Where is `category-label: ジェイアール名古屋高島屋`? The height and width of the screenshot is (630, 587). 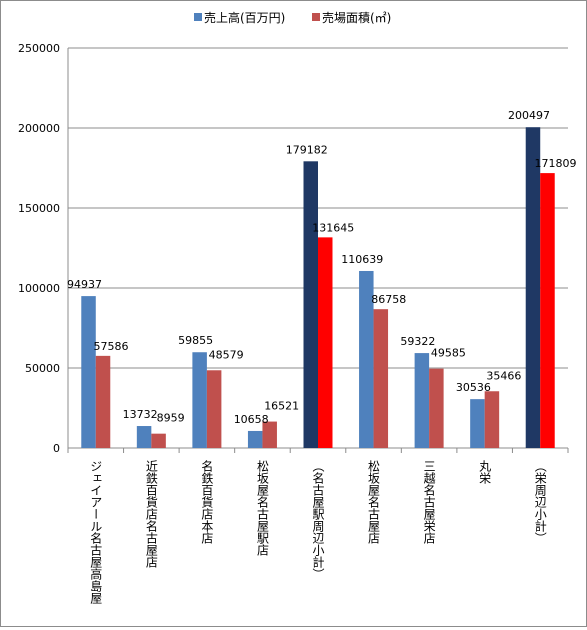
category-label: ジェイアール名古屋高島屋 is located at coordinates (96, 532).